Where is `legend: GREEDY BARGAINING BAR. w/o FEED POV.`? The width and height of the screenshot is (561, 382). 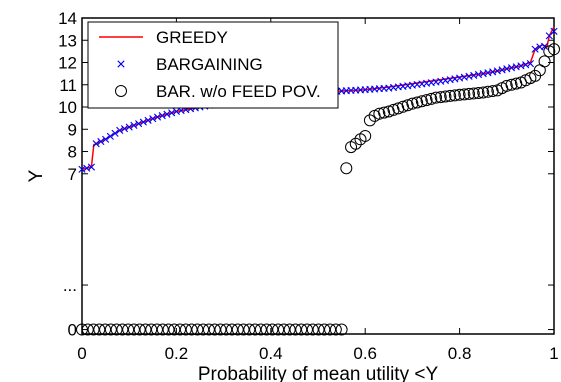
legend: GREEDY BARGAINING BAR. w/o FEED POV. is located at coordinates (213, 65).